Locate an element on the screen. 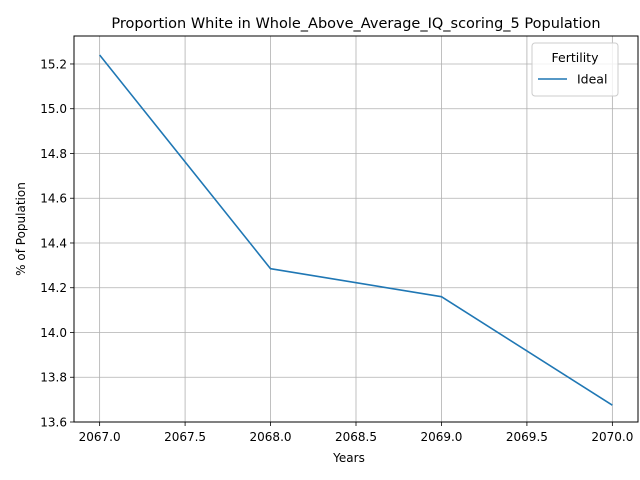 The width and height of the screenshot is (640, 480). x-tick-label: 2067.5 is located at coordinates (185, 437).